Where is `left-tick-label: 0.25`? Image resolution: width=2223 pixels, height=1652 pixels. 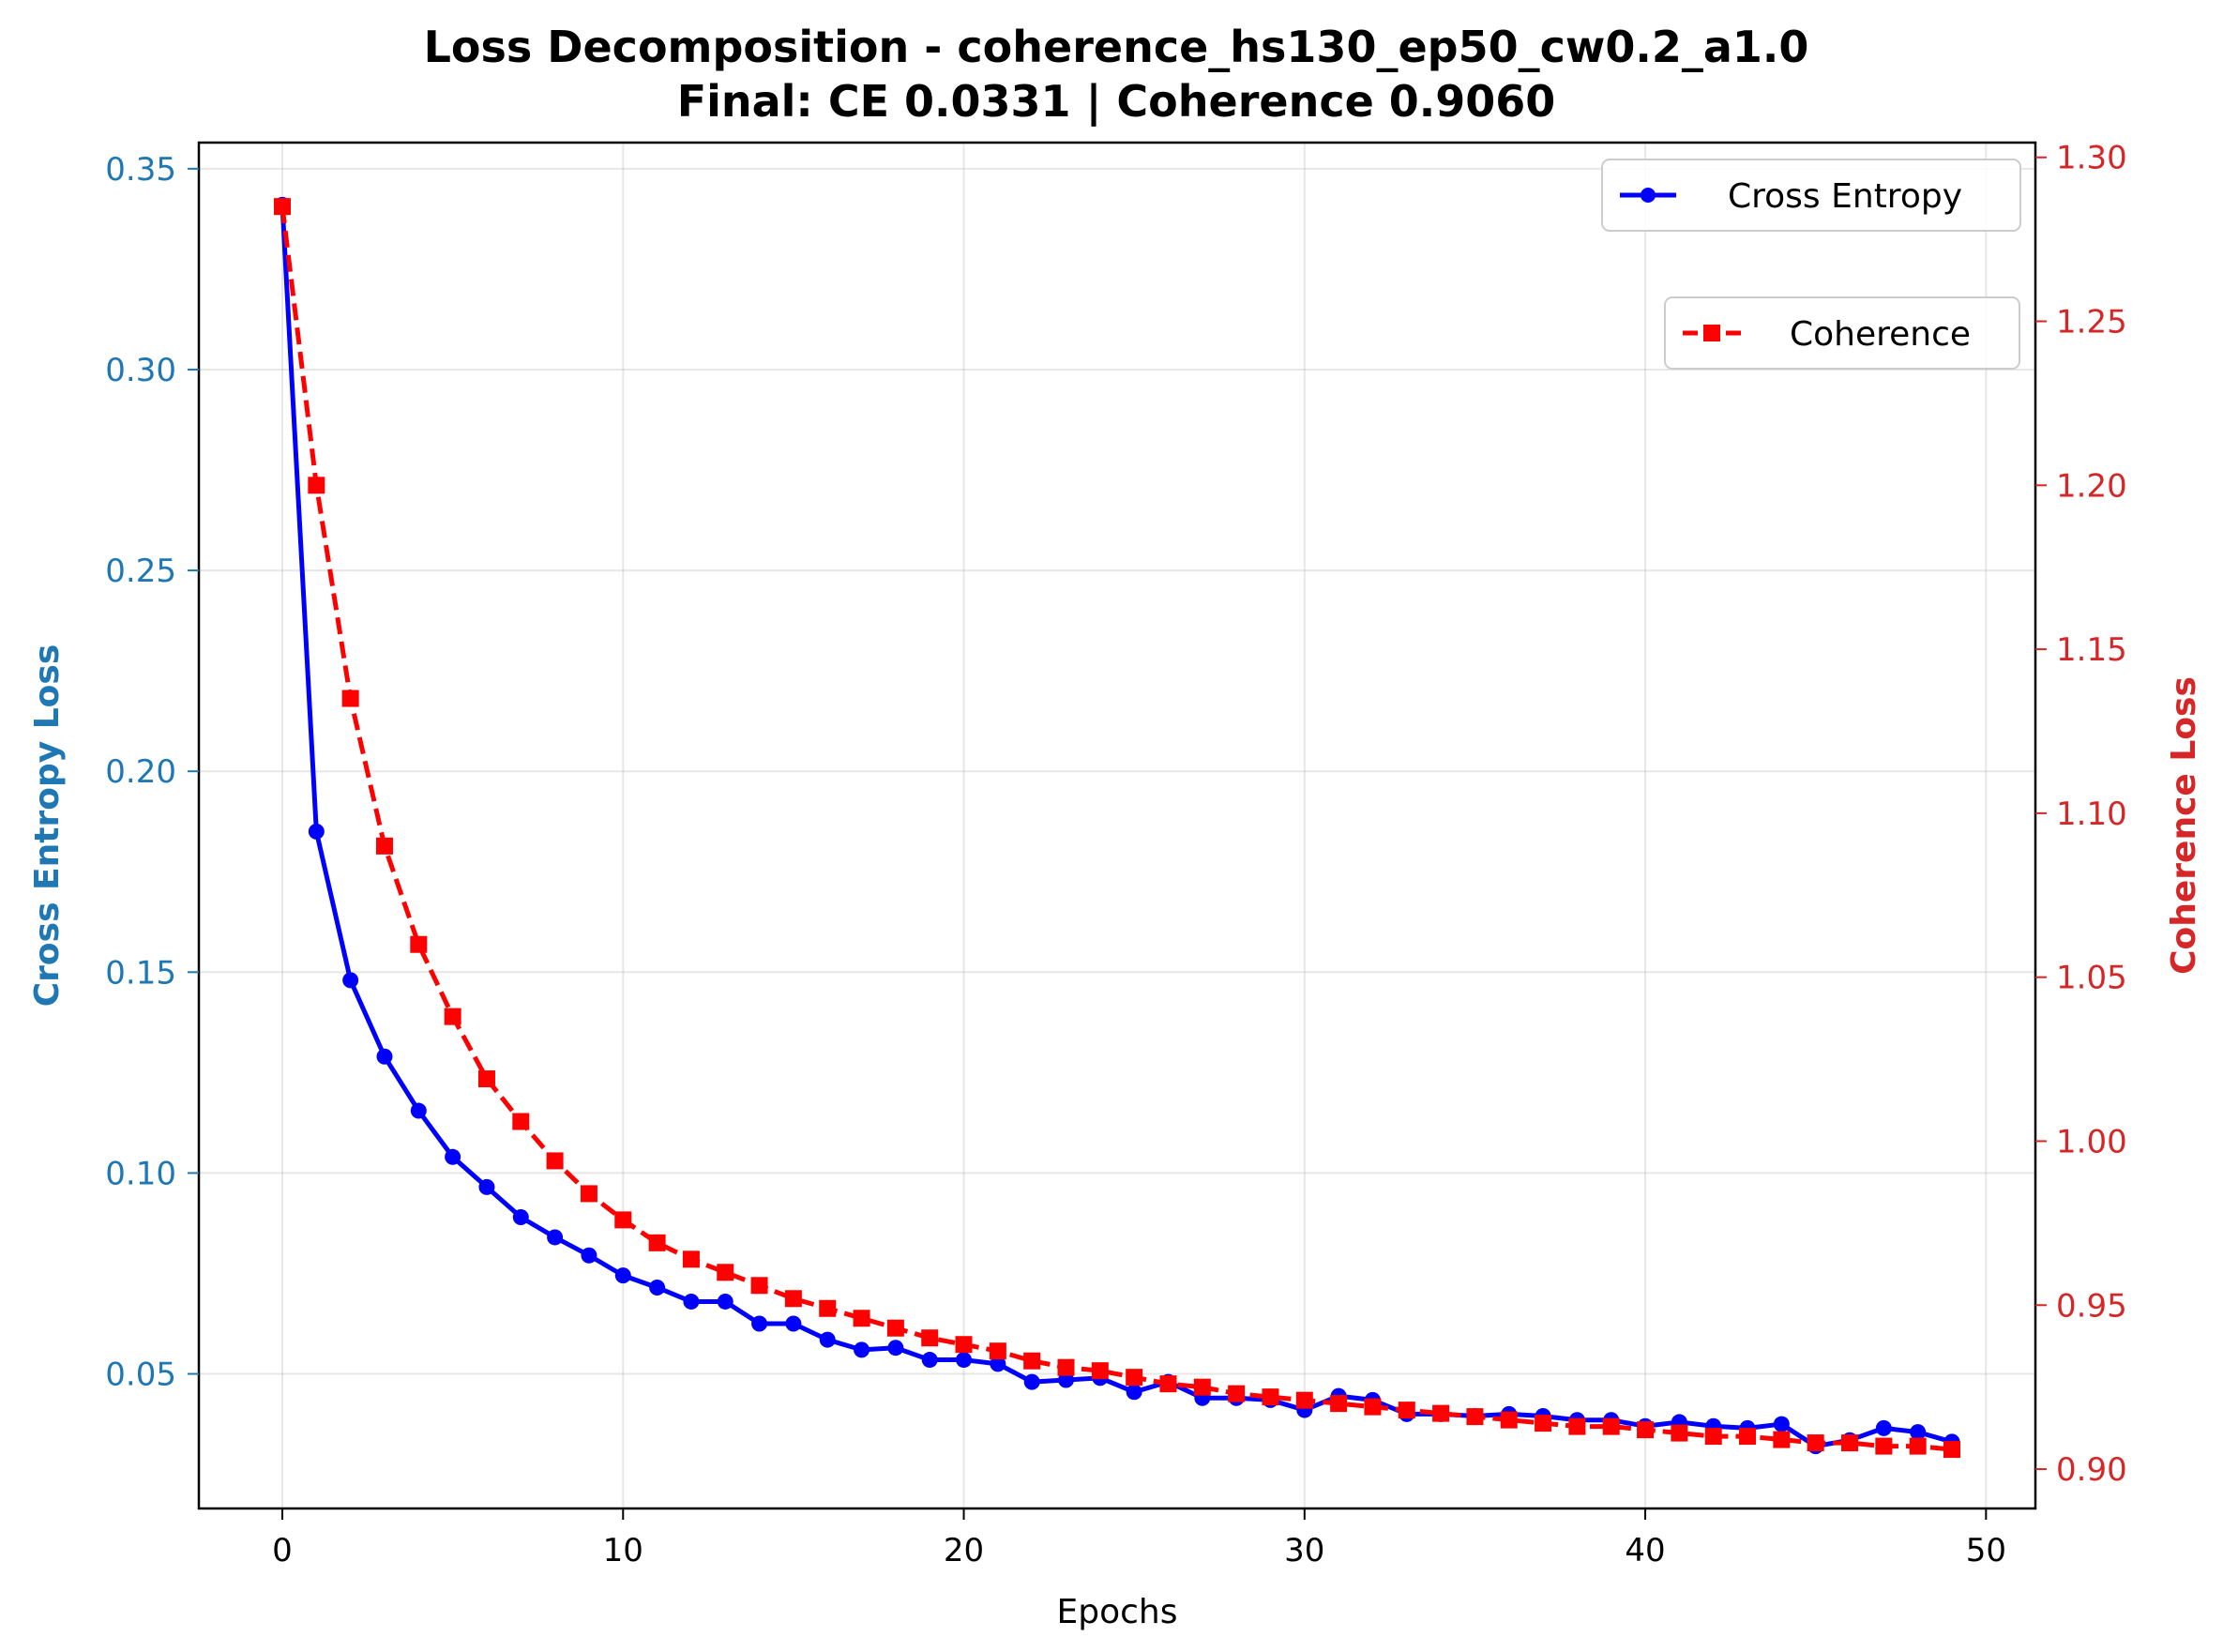 left-tick-label: 0.25 is located at coordinates (140, 571).